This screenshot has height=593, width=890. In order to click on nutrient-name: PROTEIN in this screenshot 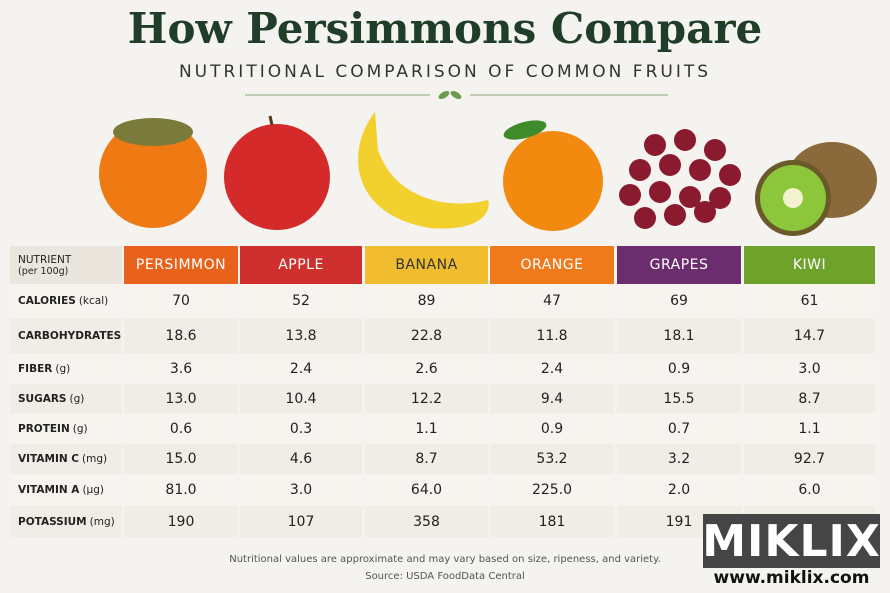, I will do `click(44, 428)`.